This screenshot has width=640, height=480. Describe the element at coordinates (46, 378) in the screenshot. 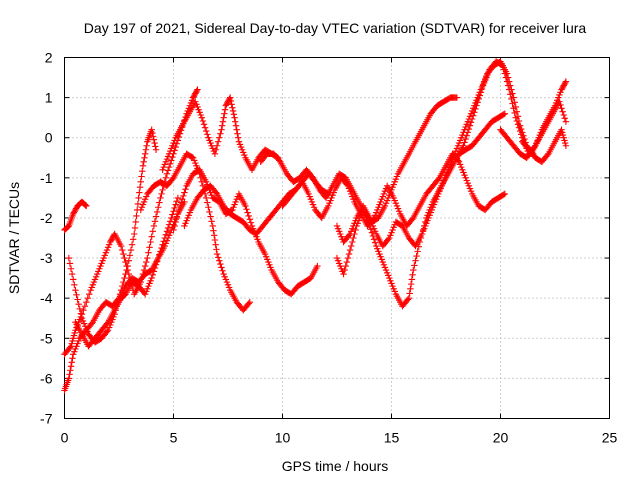

I see `y-tick-label: -6` at that location.